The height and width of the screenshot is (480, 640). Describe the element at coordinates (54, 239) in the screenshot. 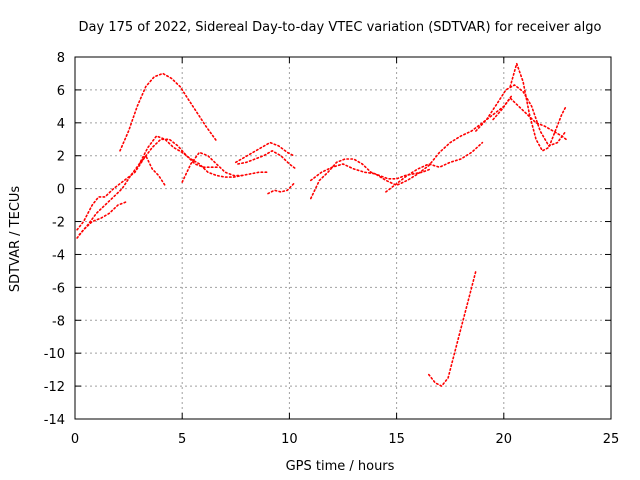

I see `y-tick-labels: 8 6 4 2 0 -2 -4 -6 -8 -10 -12 -14` at that location.